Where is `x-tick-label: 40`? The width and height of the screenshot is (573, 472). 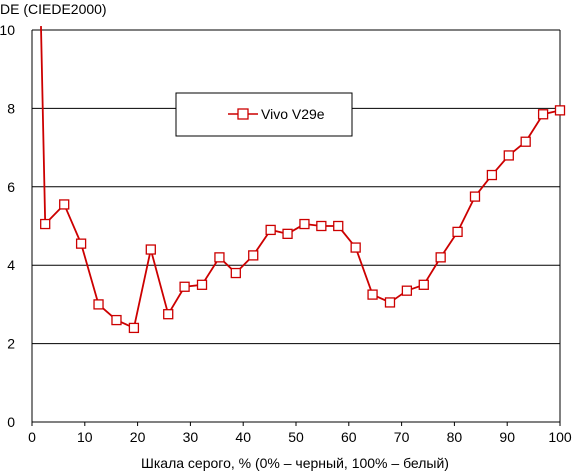 x-tick-label: 40 is located at coordinates (243, 437).